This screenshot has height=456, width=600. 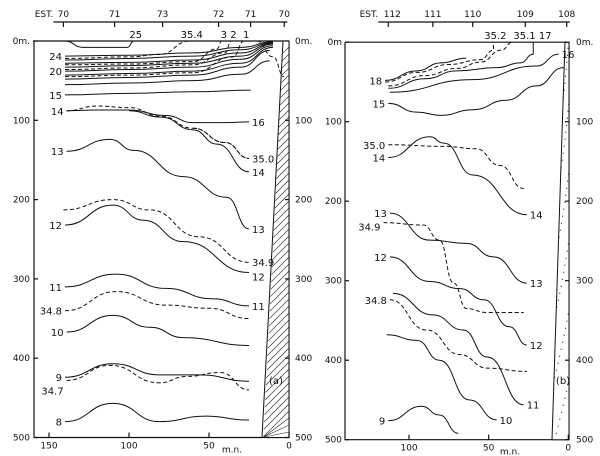 What do you see at coordinates (218, 15) in the screenshot?
I see `station-label: 72` at bounding box center [218, 15].